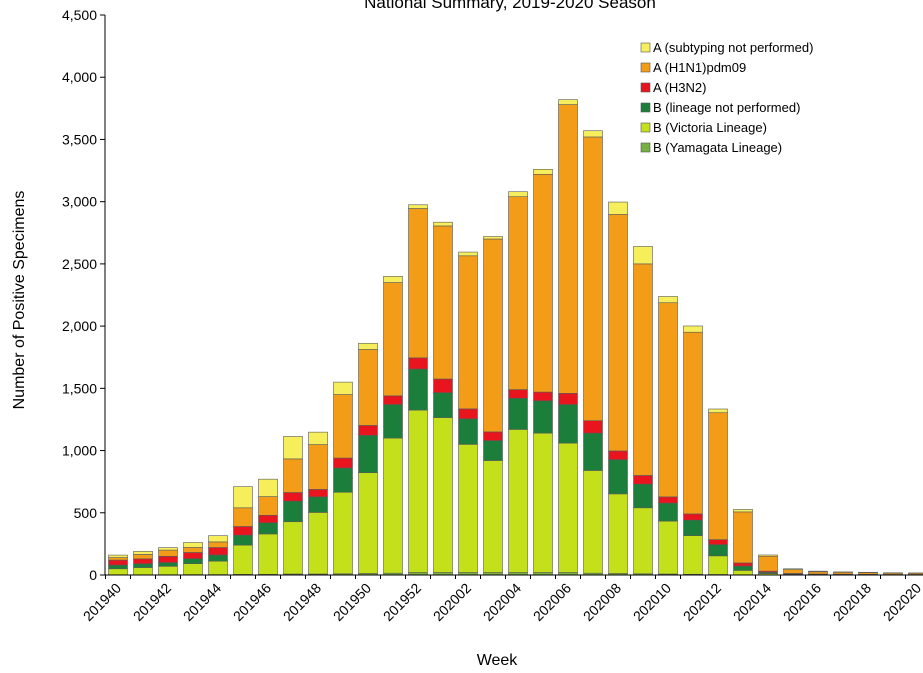  I want to click on bar-segment-202005-s2, so click(568, 424).